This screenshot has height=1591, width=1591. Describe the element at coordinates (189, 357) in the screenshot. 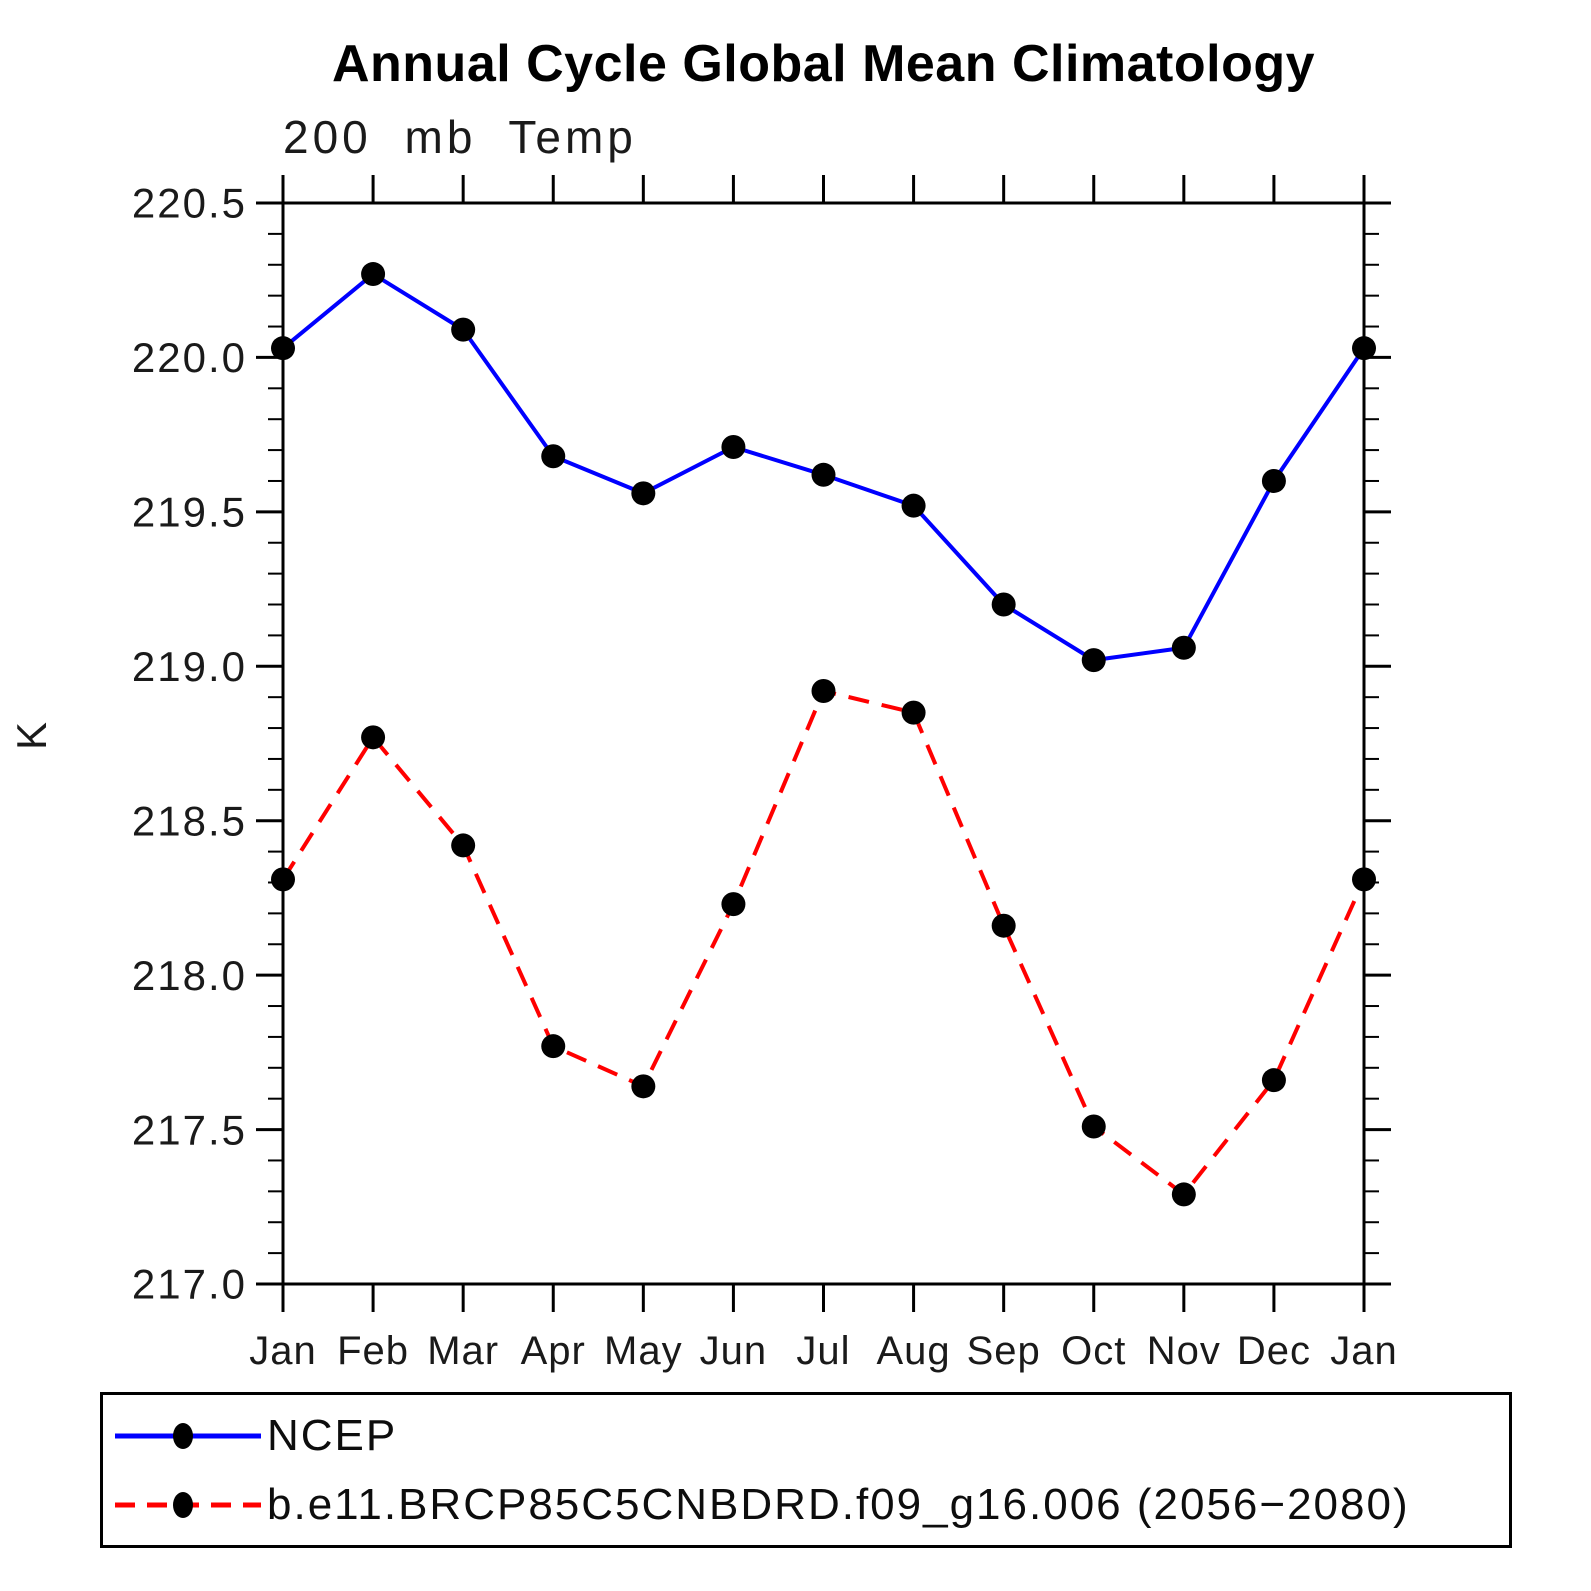

I see `y-tick-label: 220.0` at that location.